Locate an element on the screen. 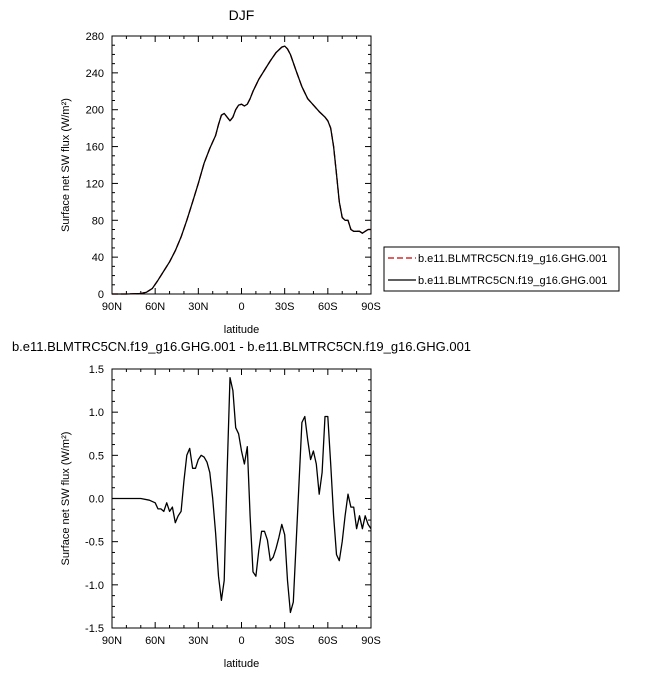 The width and height of the screenshot is (667, 678). y-tick-label: 240 is located at coordinates (95, 74).